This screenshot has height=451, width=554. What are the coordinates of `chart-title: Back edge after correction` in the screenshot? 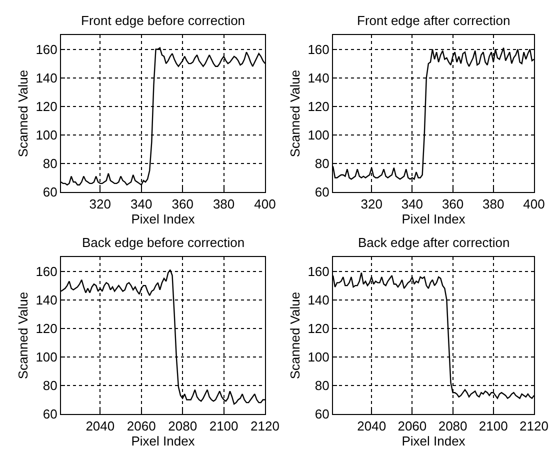 It's located at (434, 242).